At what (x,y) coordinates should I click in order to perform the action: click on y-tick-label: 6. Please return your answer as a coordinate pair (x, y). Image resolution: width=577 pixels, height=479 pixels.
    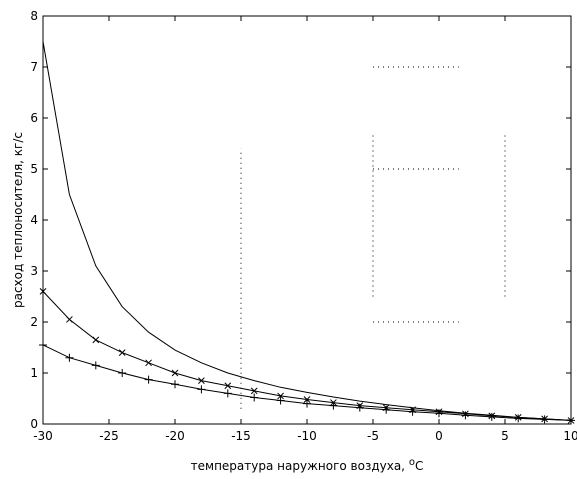
    Looking at the image, I should click on (34, 118).